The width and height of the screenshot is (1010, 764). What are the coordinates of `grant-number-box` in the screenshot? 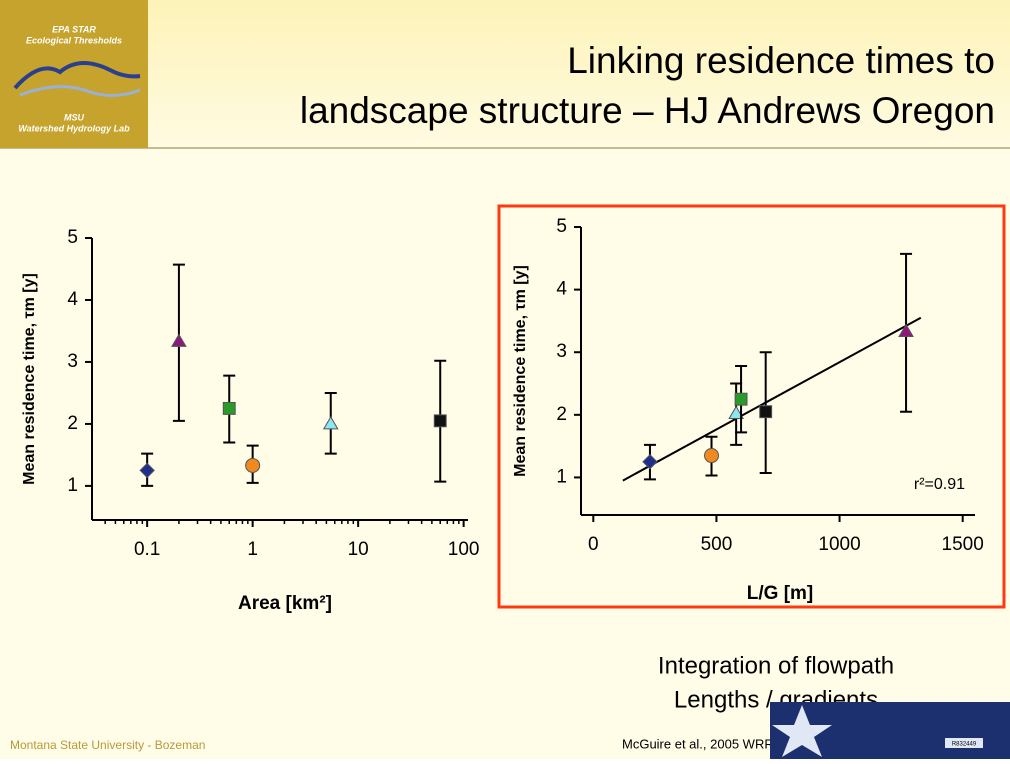 It's located at (964, 743).